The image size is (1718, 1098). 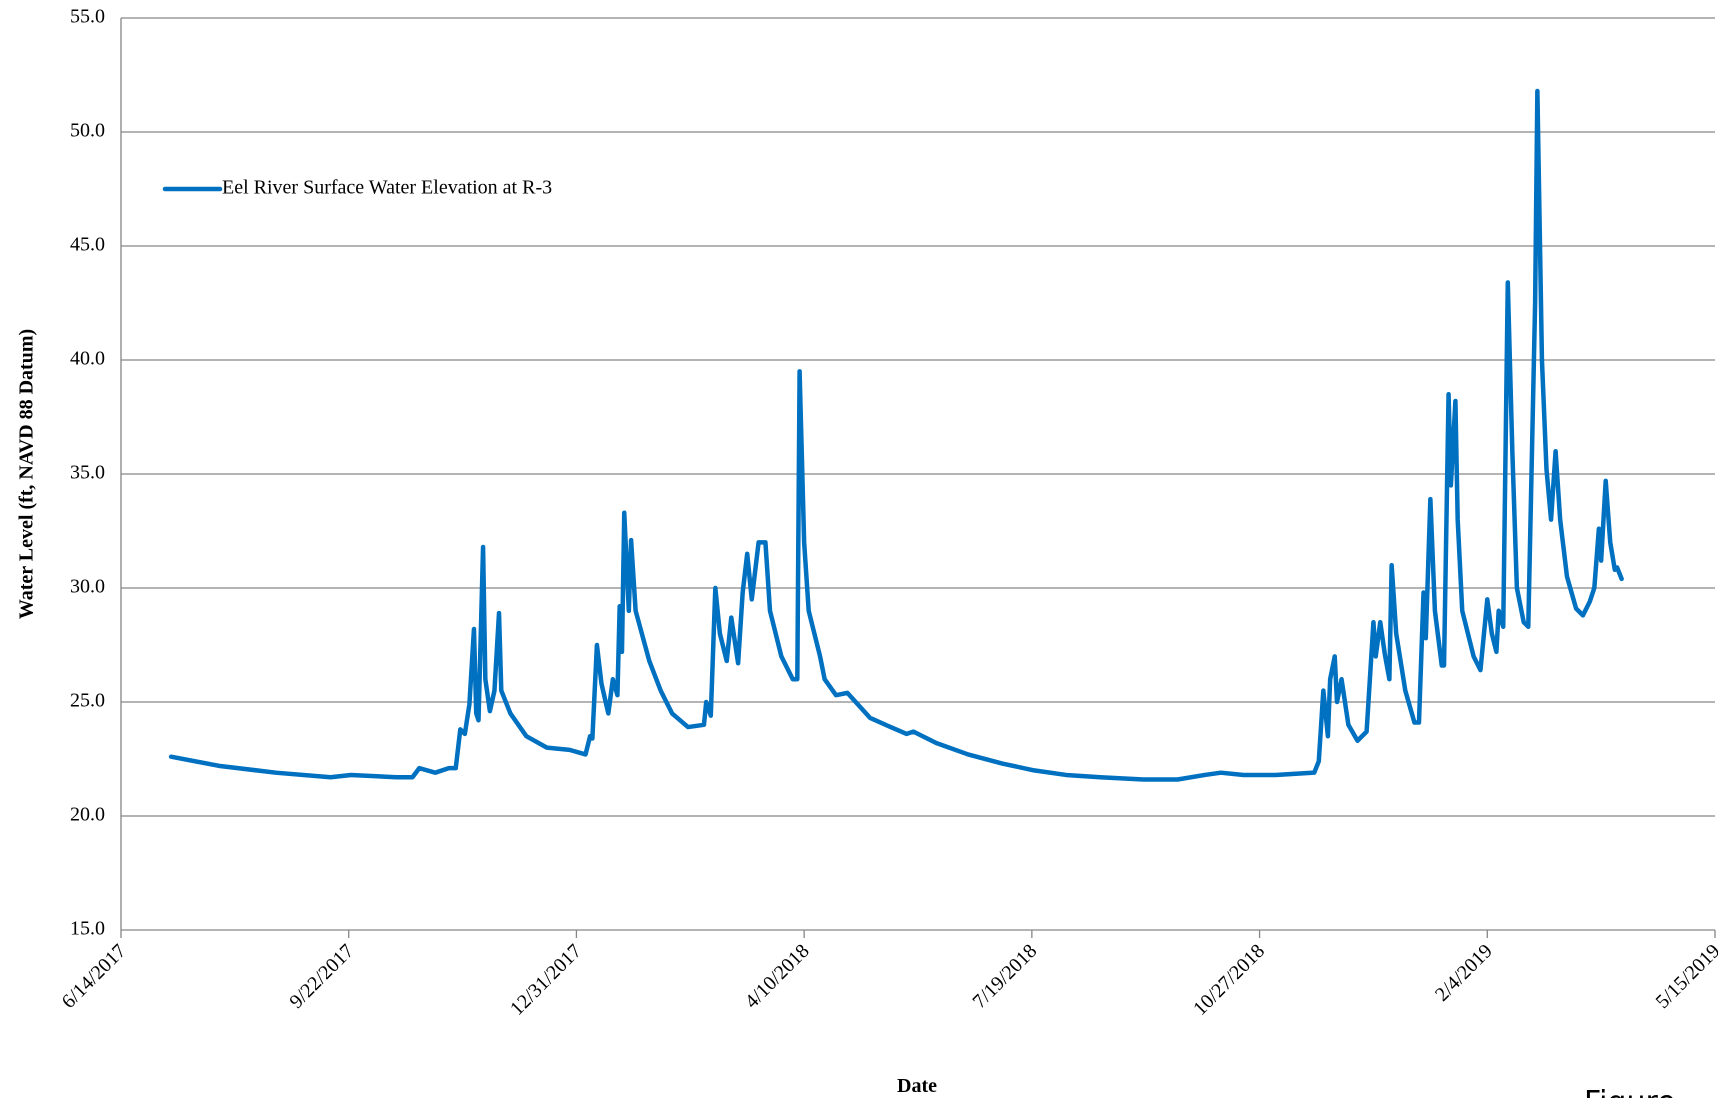 What do you see at coordinates (87, 929) in the screenshot?
I see `y-tick-label: 15.0` at bounding box center [87, 929].